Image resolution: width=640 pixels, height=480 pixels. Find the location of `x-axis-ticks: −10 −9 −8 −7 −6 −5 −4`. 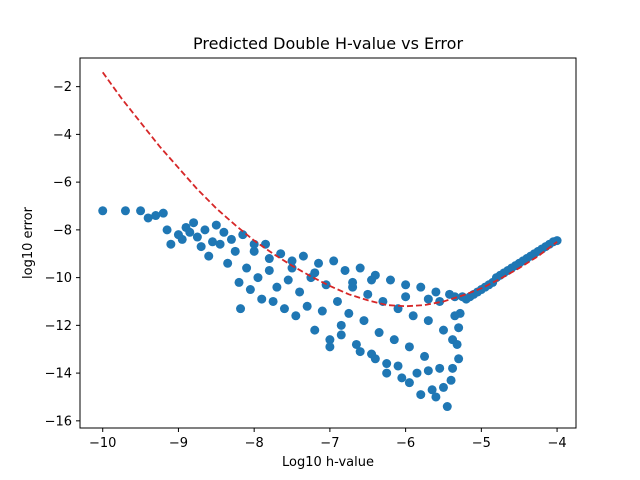

x-axis-ticks: −10 −9 −8 −7 −6 −5 −4 is located at coordinates (328, 439).